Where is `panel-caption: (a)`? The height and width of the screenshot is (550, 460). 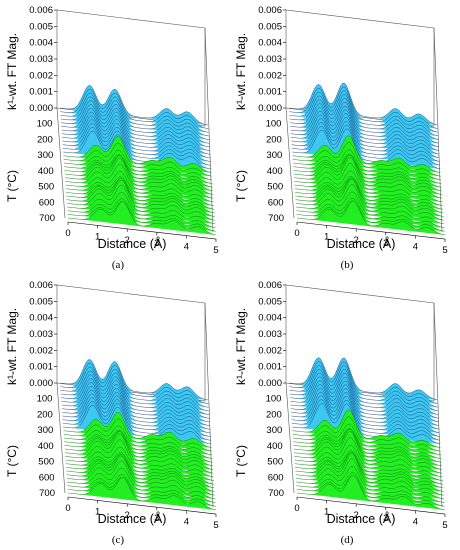 panel-caption: (a) is located at coordinates (118, 265).